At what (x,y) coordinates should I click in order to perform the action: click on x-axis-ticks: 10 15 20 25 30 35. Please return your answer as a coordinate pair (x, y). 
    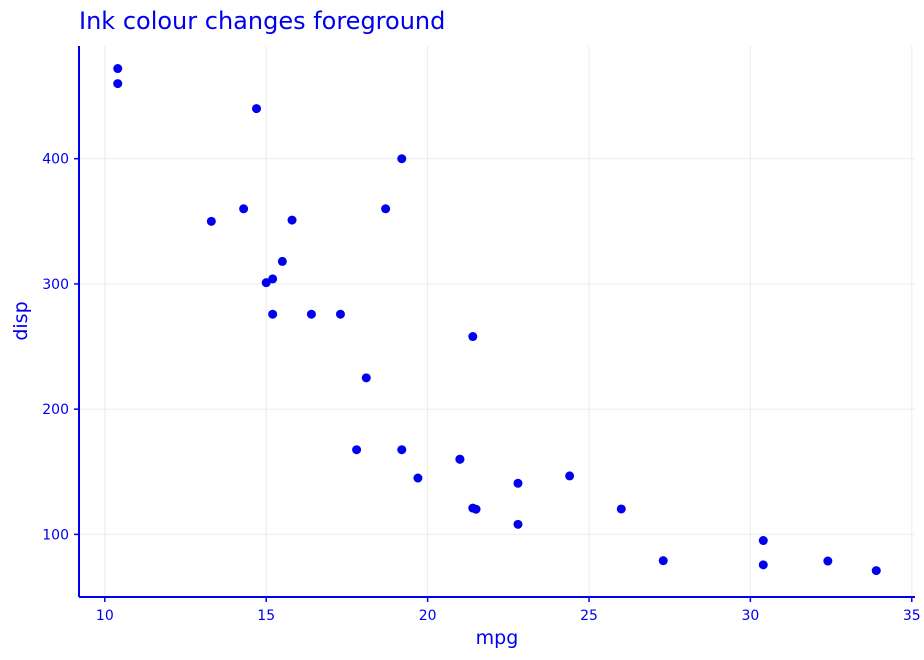
    Looking at the image, I should click on (508, 610).